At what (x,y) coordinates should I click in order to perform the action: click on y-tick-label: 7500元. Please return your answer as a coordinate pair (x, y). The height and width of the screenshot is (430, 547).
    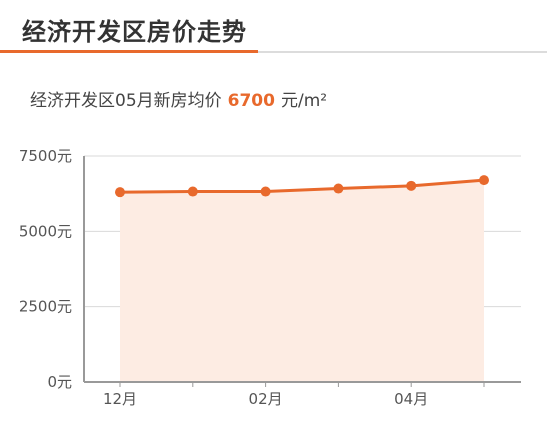
    Looking at the image, I should click on (45, 156).